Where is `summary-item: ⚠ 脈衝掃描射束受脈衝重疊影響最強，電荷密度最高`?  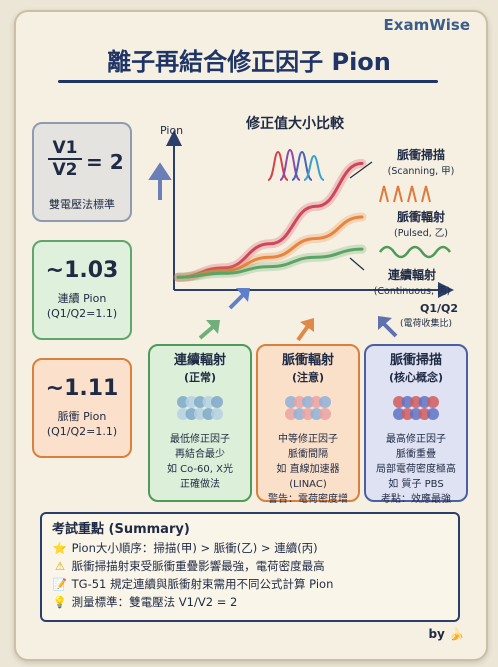 summary-item: ⚠ 脈衝掃描射束受脈衝重疊影響最強，電荷密度最高 is located at coordinates (250, 566).